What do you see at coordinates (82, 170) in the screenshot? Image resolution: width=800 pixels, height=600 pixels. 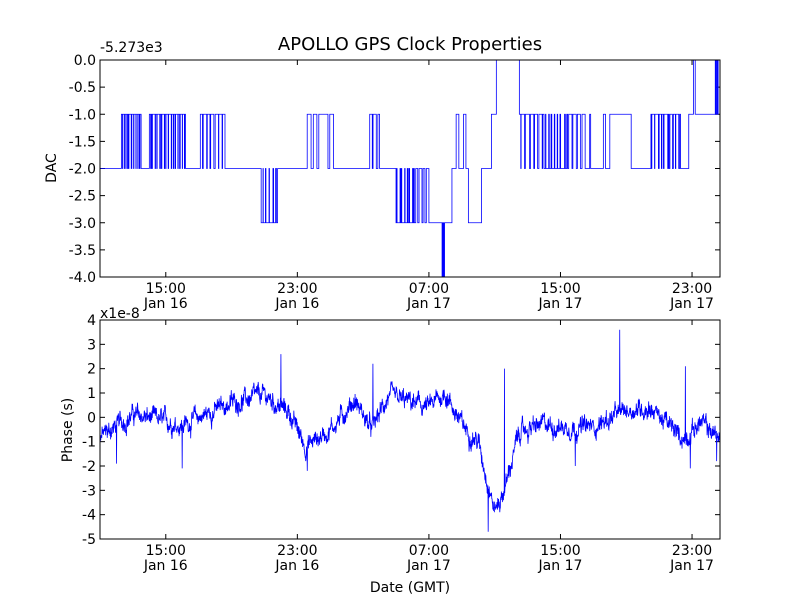 I see `dac-ytick-label: -2.0` at bounding box center [82, 170].